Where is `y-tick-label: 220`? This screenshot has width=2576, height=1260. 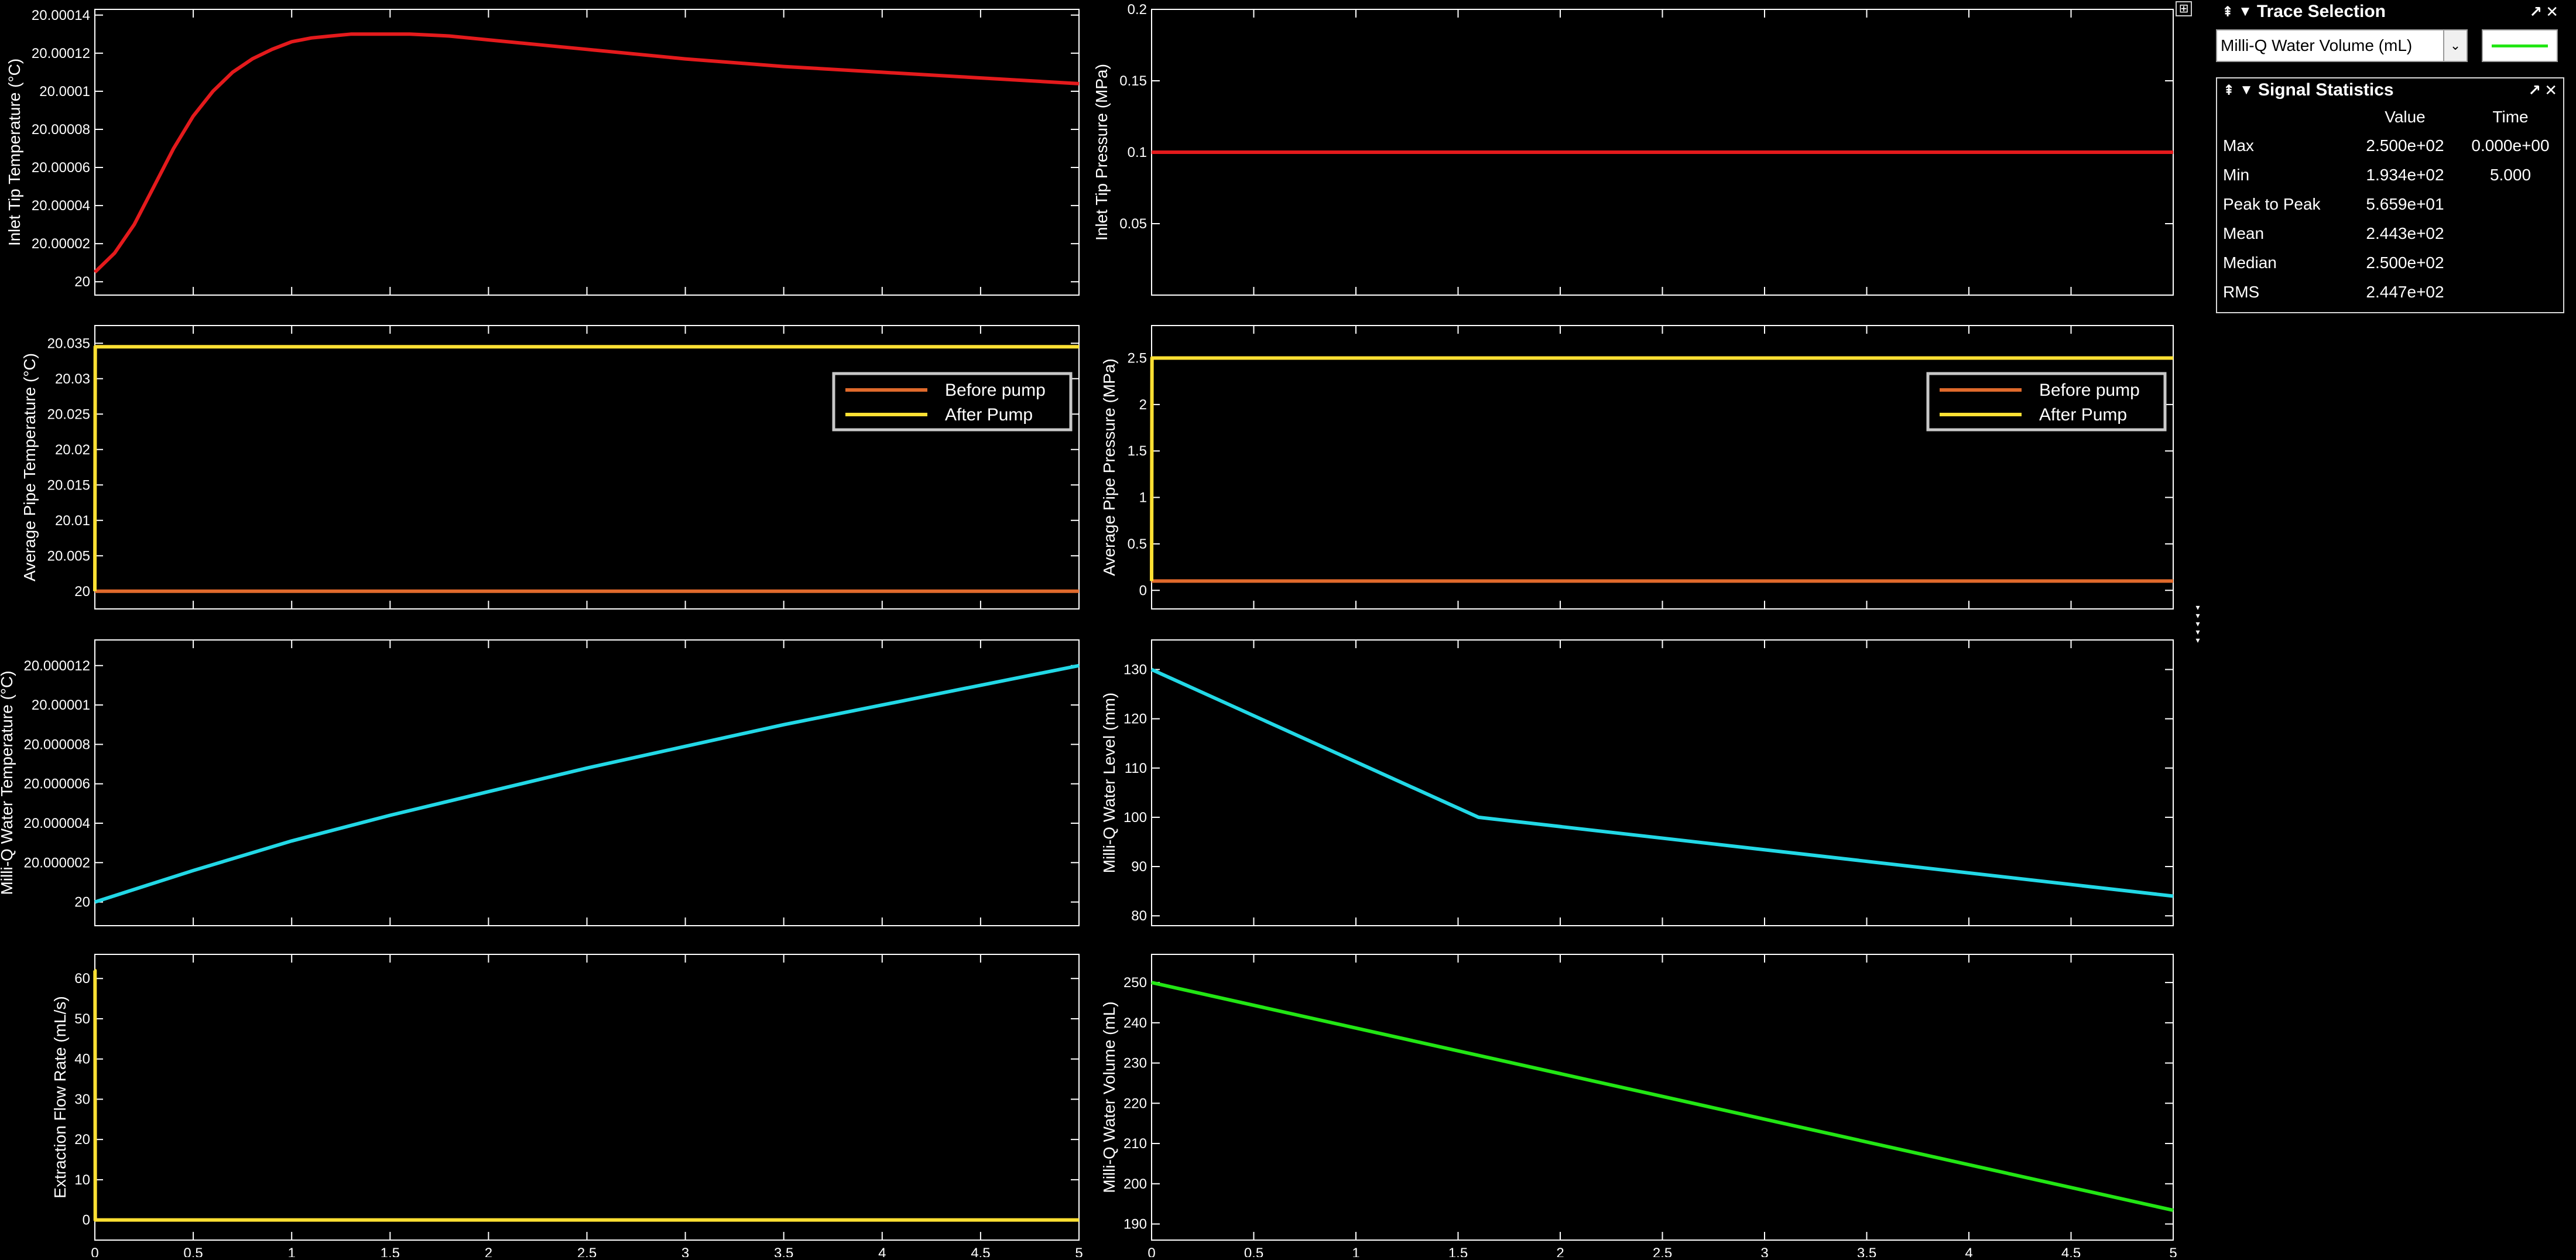 y-tick-label: 220 is located at coordinates (1135, 1103).